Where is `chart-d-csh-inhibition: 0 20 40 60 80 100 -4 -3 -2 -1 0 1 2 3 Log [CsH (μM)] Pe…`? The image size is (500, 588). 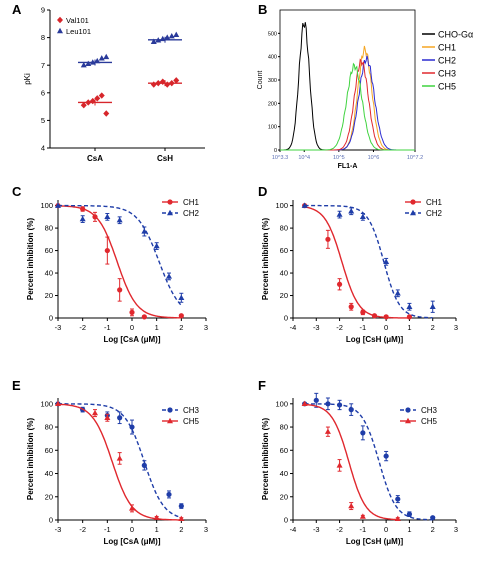 chart-d-csh-inhibition: 0 20 40 60 80 100 -4 -3 -2 -1 0 1 2 3 Log [CsH (μM)] Pe… is located at coordinates (359, 271).